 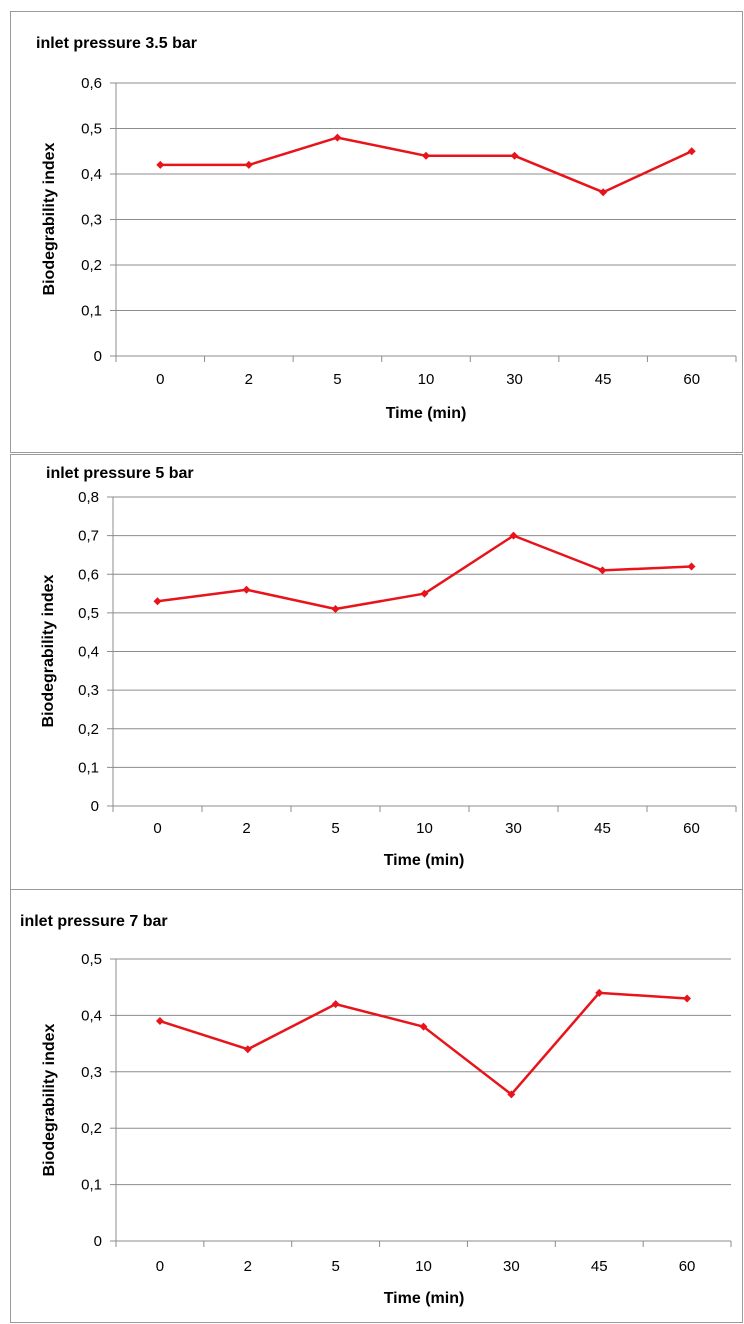 I want to click on chart-title: inlet pressure 7 bar, so click(x=94, y=921).